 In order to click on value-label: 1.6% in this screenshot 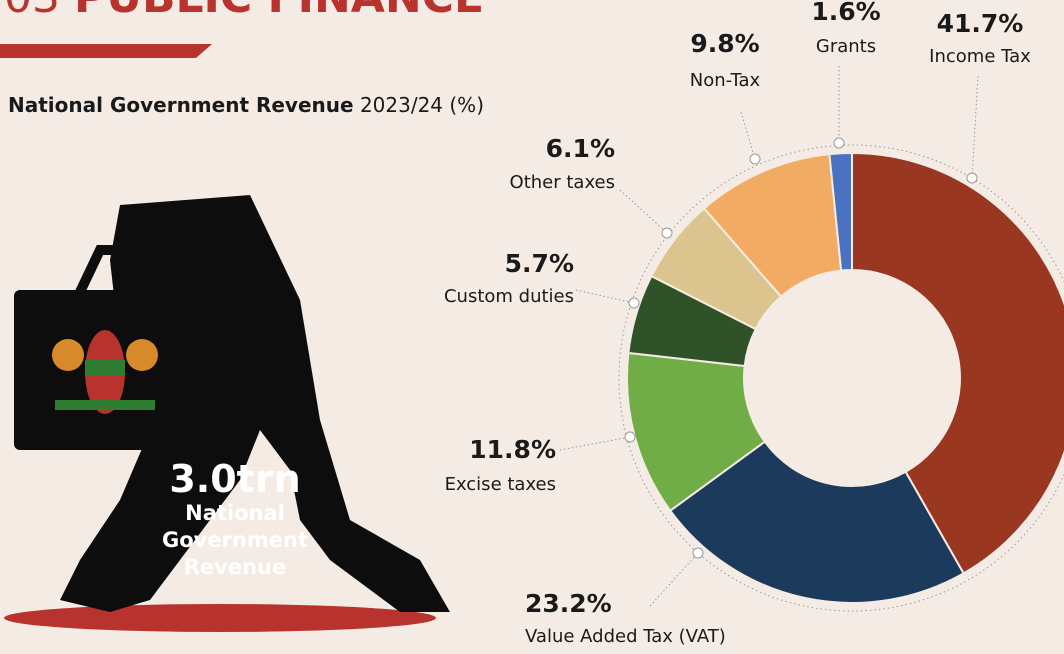, I will do `click(845, 13)`.